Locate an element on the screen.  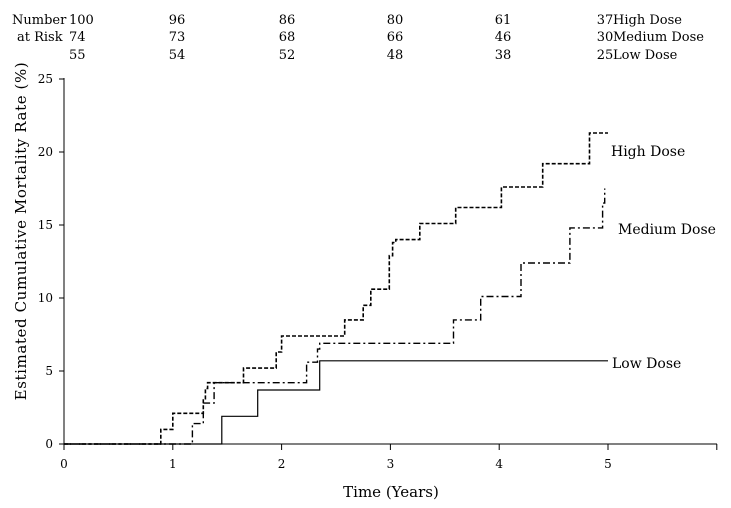
x-tick-label: 0 is located at coordinates (64, 464).